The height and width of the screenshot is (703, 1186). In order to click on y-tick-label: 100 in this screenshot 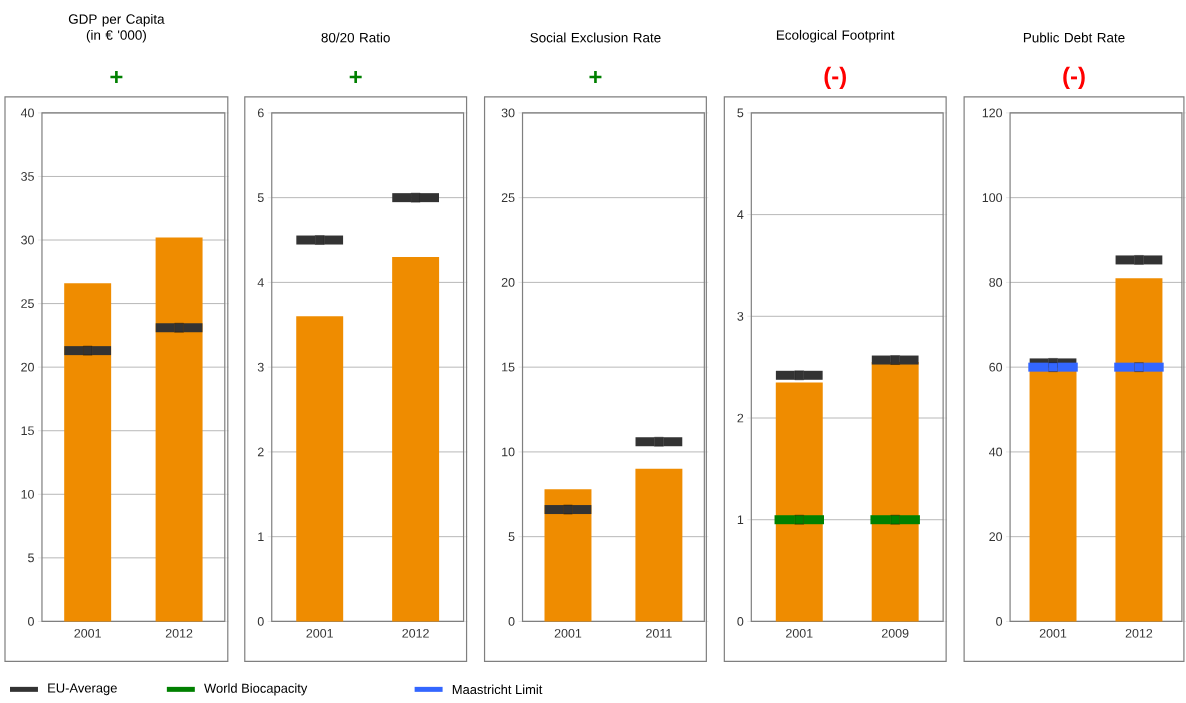, I will do `click(992, 197)`.